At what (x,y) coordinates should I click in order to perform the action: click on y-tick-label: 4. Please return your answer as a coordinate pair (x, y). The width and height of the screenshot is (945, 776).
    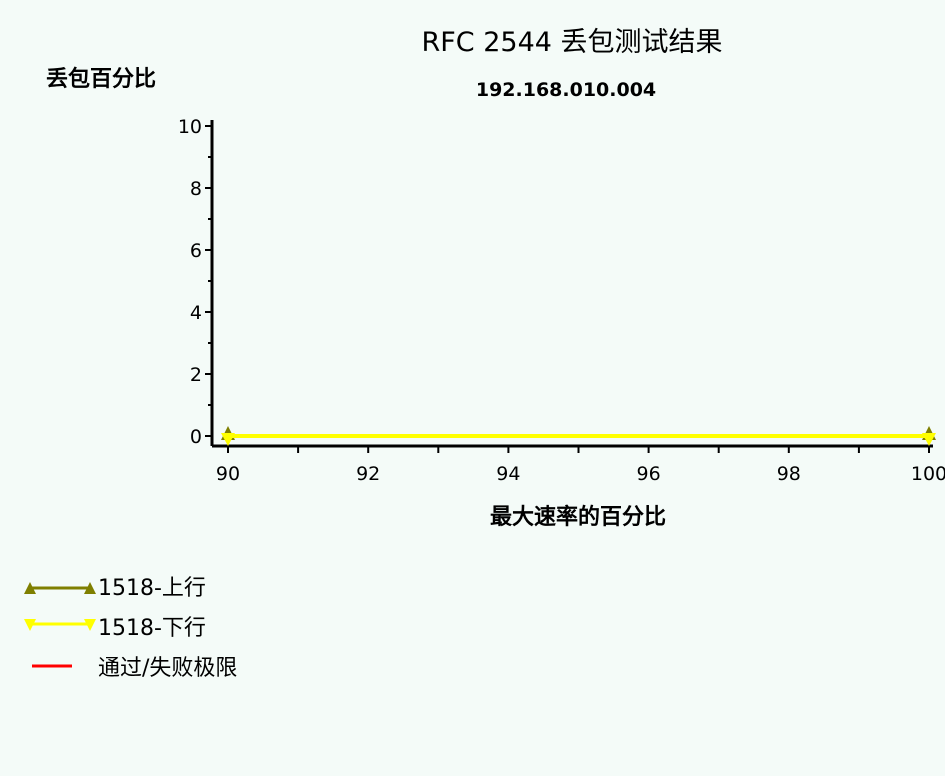
    Looking at the image, I should click on (196, 313).